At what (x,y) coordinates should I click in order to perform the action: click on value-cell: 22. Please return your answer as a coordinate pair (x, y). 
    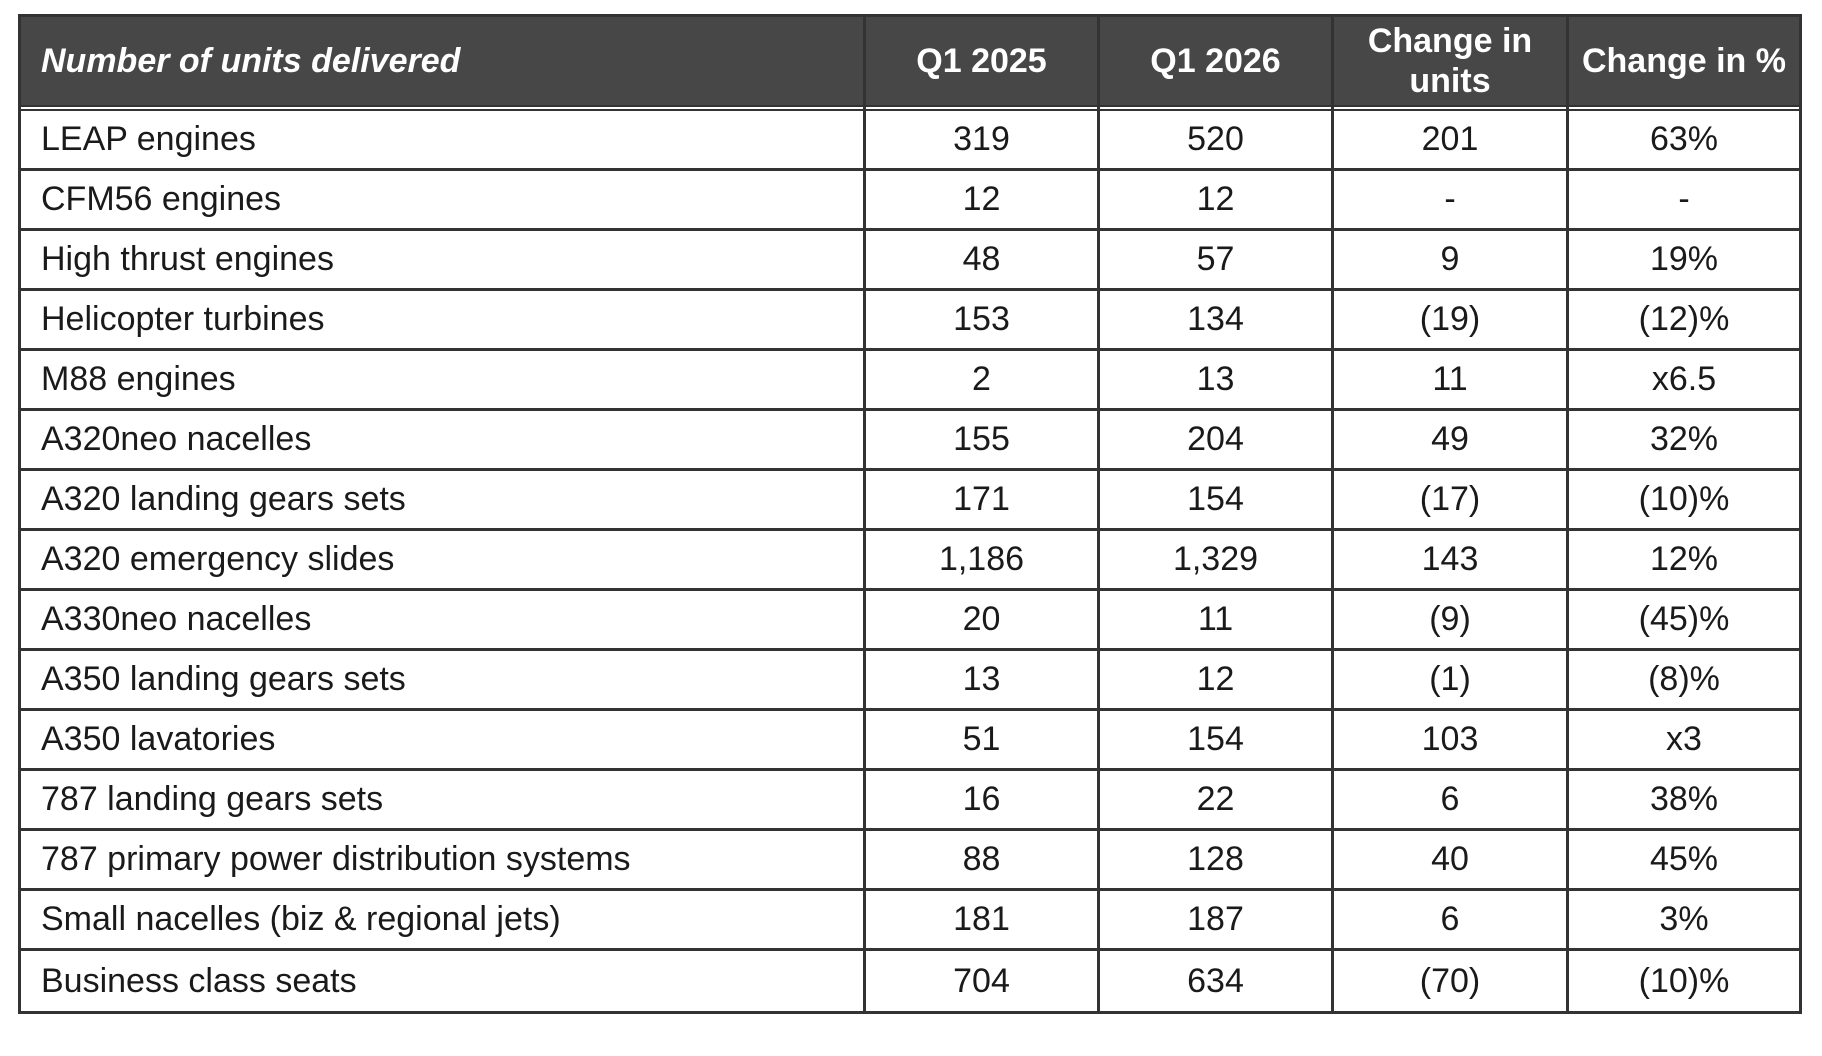
    Looking at the image, I should click on (1217, 801).